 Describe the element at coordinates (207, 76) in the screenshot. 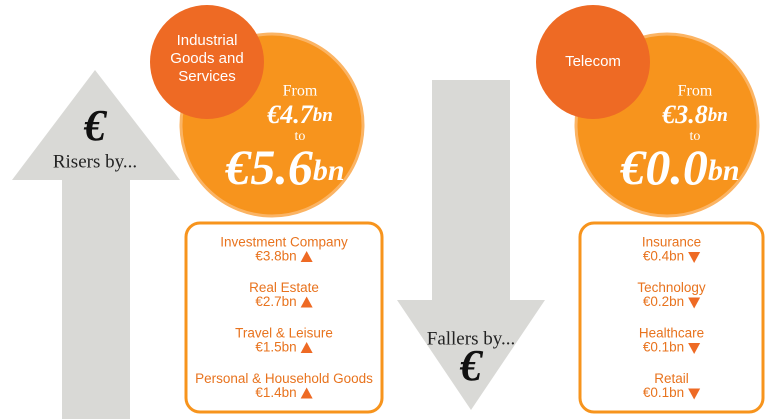

I see `sector-label: Services` at that location.